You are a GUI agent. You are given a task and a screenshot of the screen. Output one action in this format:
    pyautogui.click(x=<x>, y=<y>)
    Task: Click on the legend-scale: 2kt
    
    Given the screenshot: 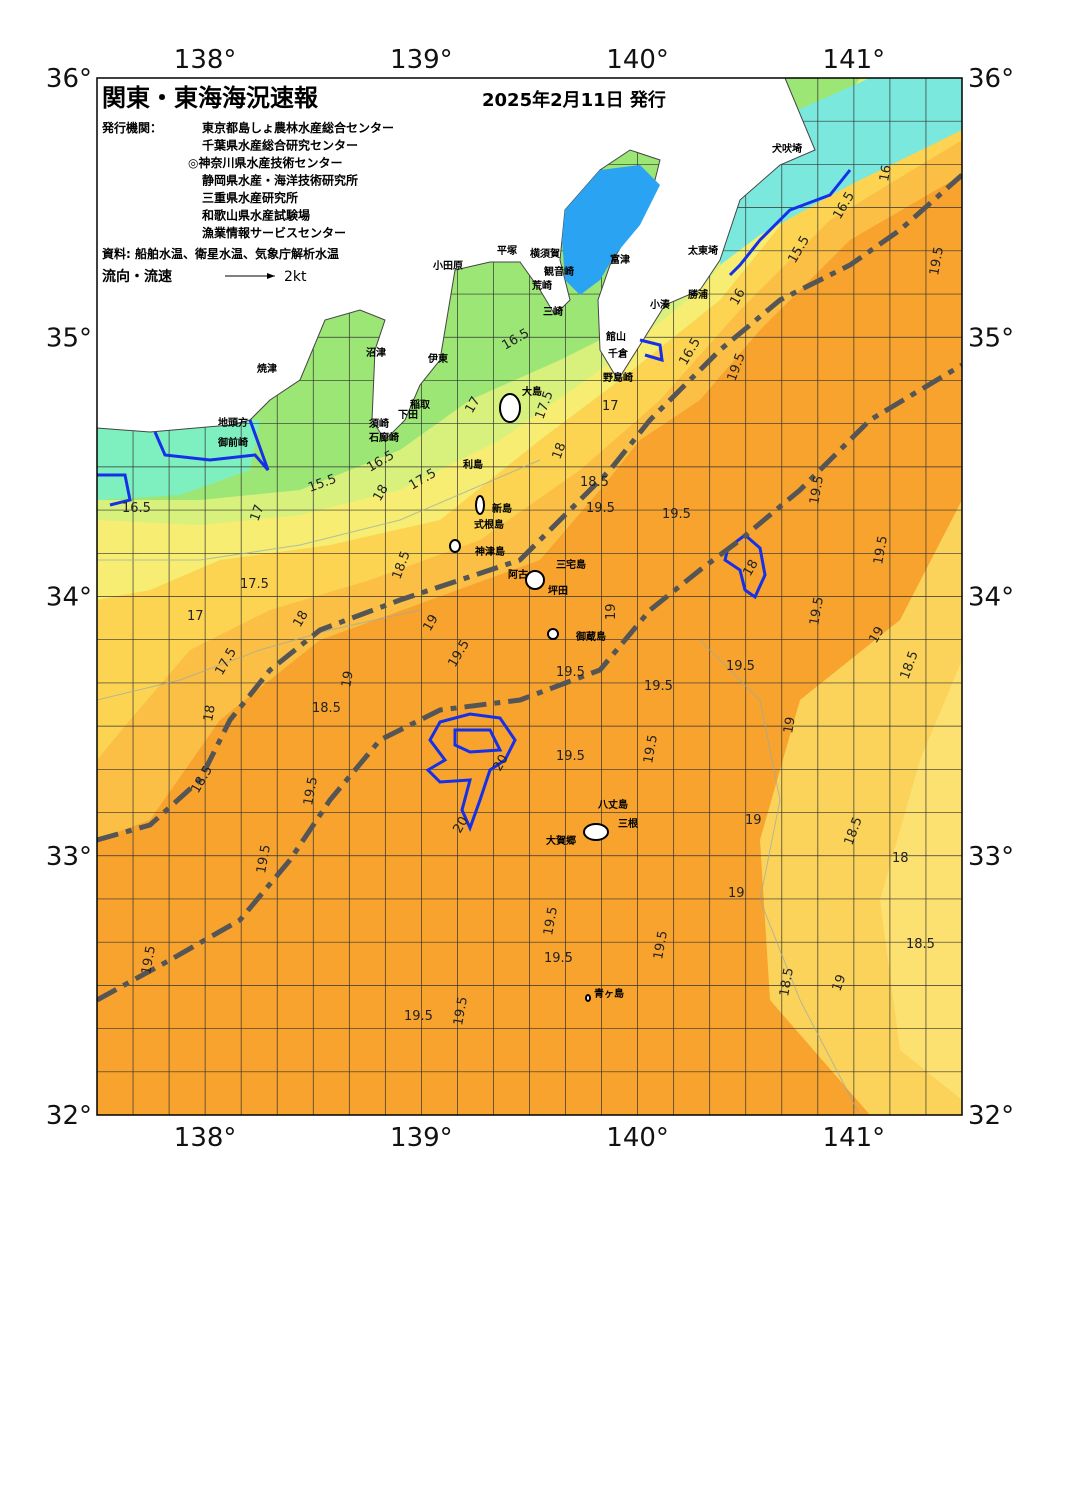 What is the action you would take?
    pyautogui.click(x=295, y=277)
    